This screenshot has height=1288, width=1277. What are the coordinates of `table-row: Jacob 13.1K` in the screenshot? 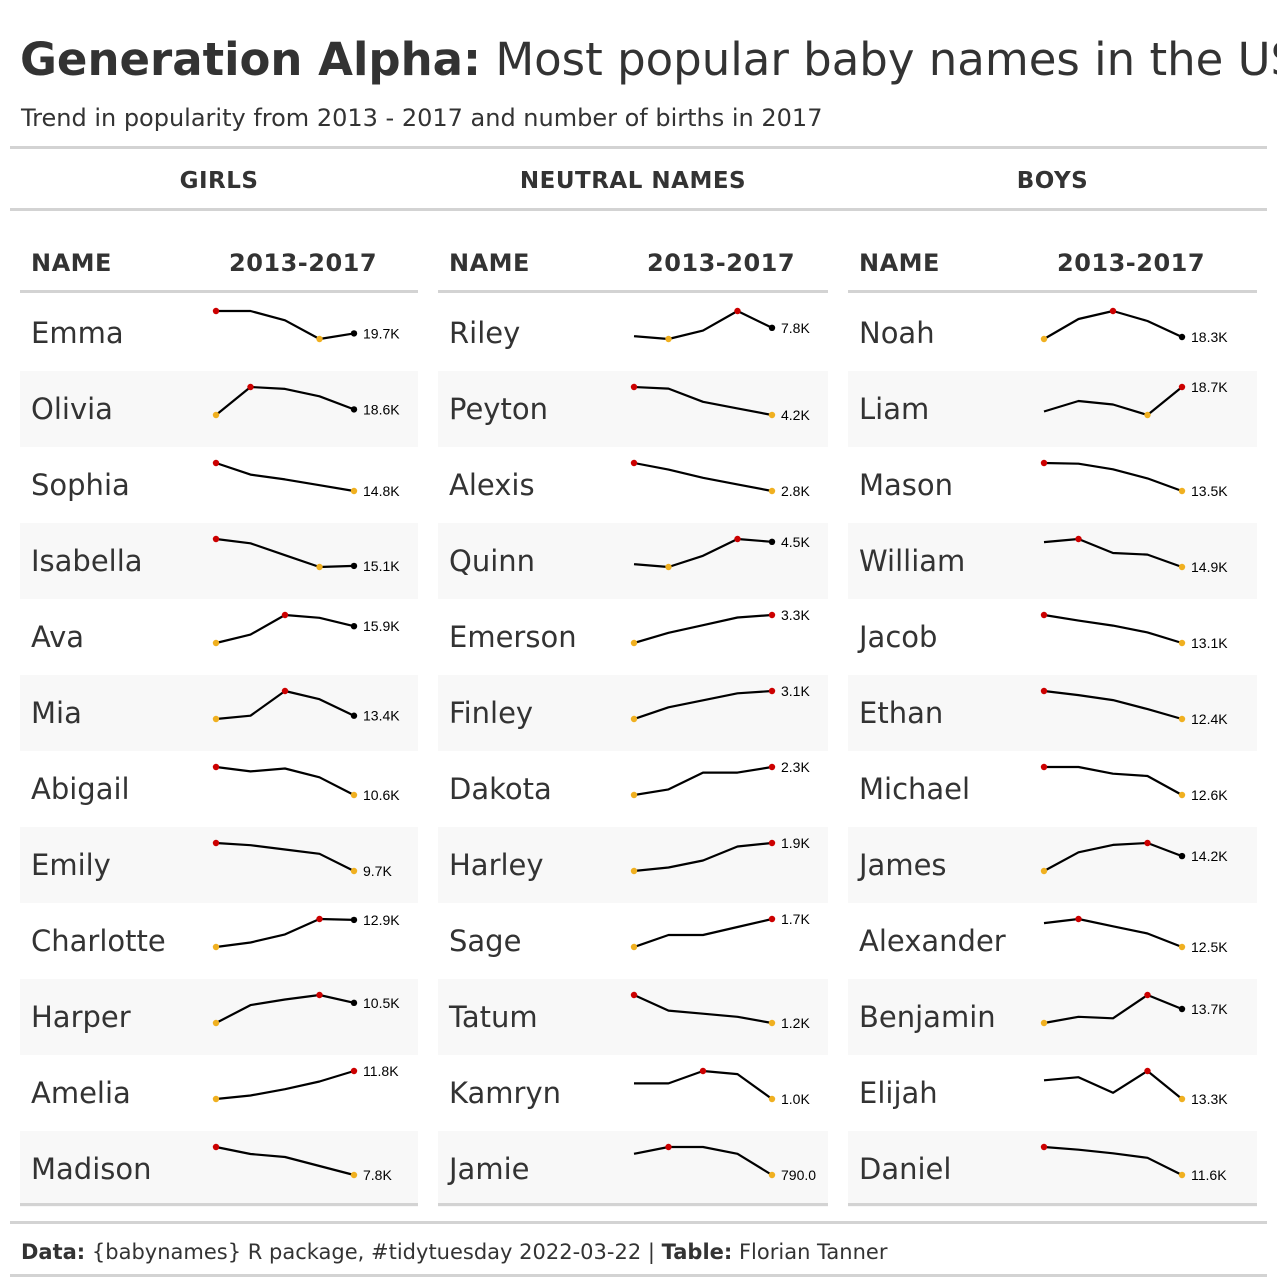 It's located at (1052, 637).